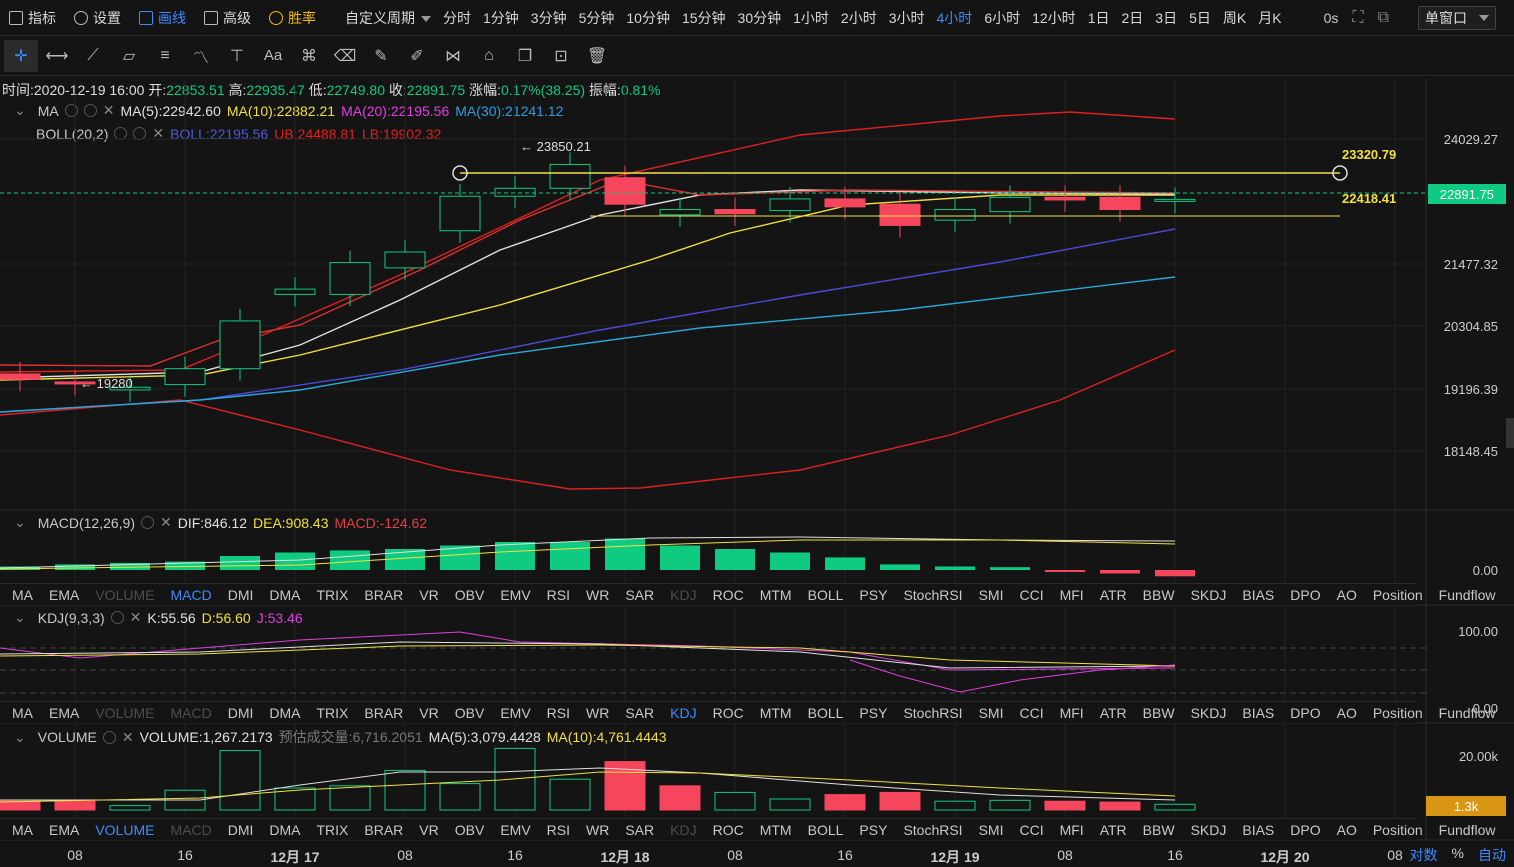 The height and width of the screenshot is (867, 1514). Describe the element at coordinates (640, 829) in the screenshot. I see `tab-sar: SAR` at that location.